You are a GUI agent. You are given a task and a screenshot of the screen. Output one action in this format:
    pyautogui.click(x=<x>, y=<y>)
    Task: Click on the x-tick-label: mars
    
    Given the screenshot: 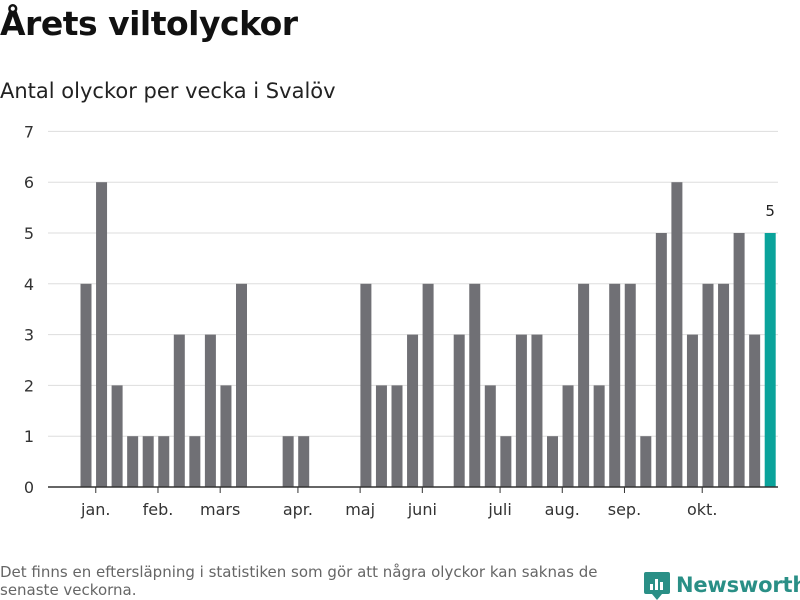 What is the action you would take?
    pyautogui.click(x=220, y=509)
    